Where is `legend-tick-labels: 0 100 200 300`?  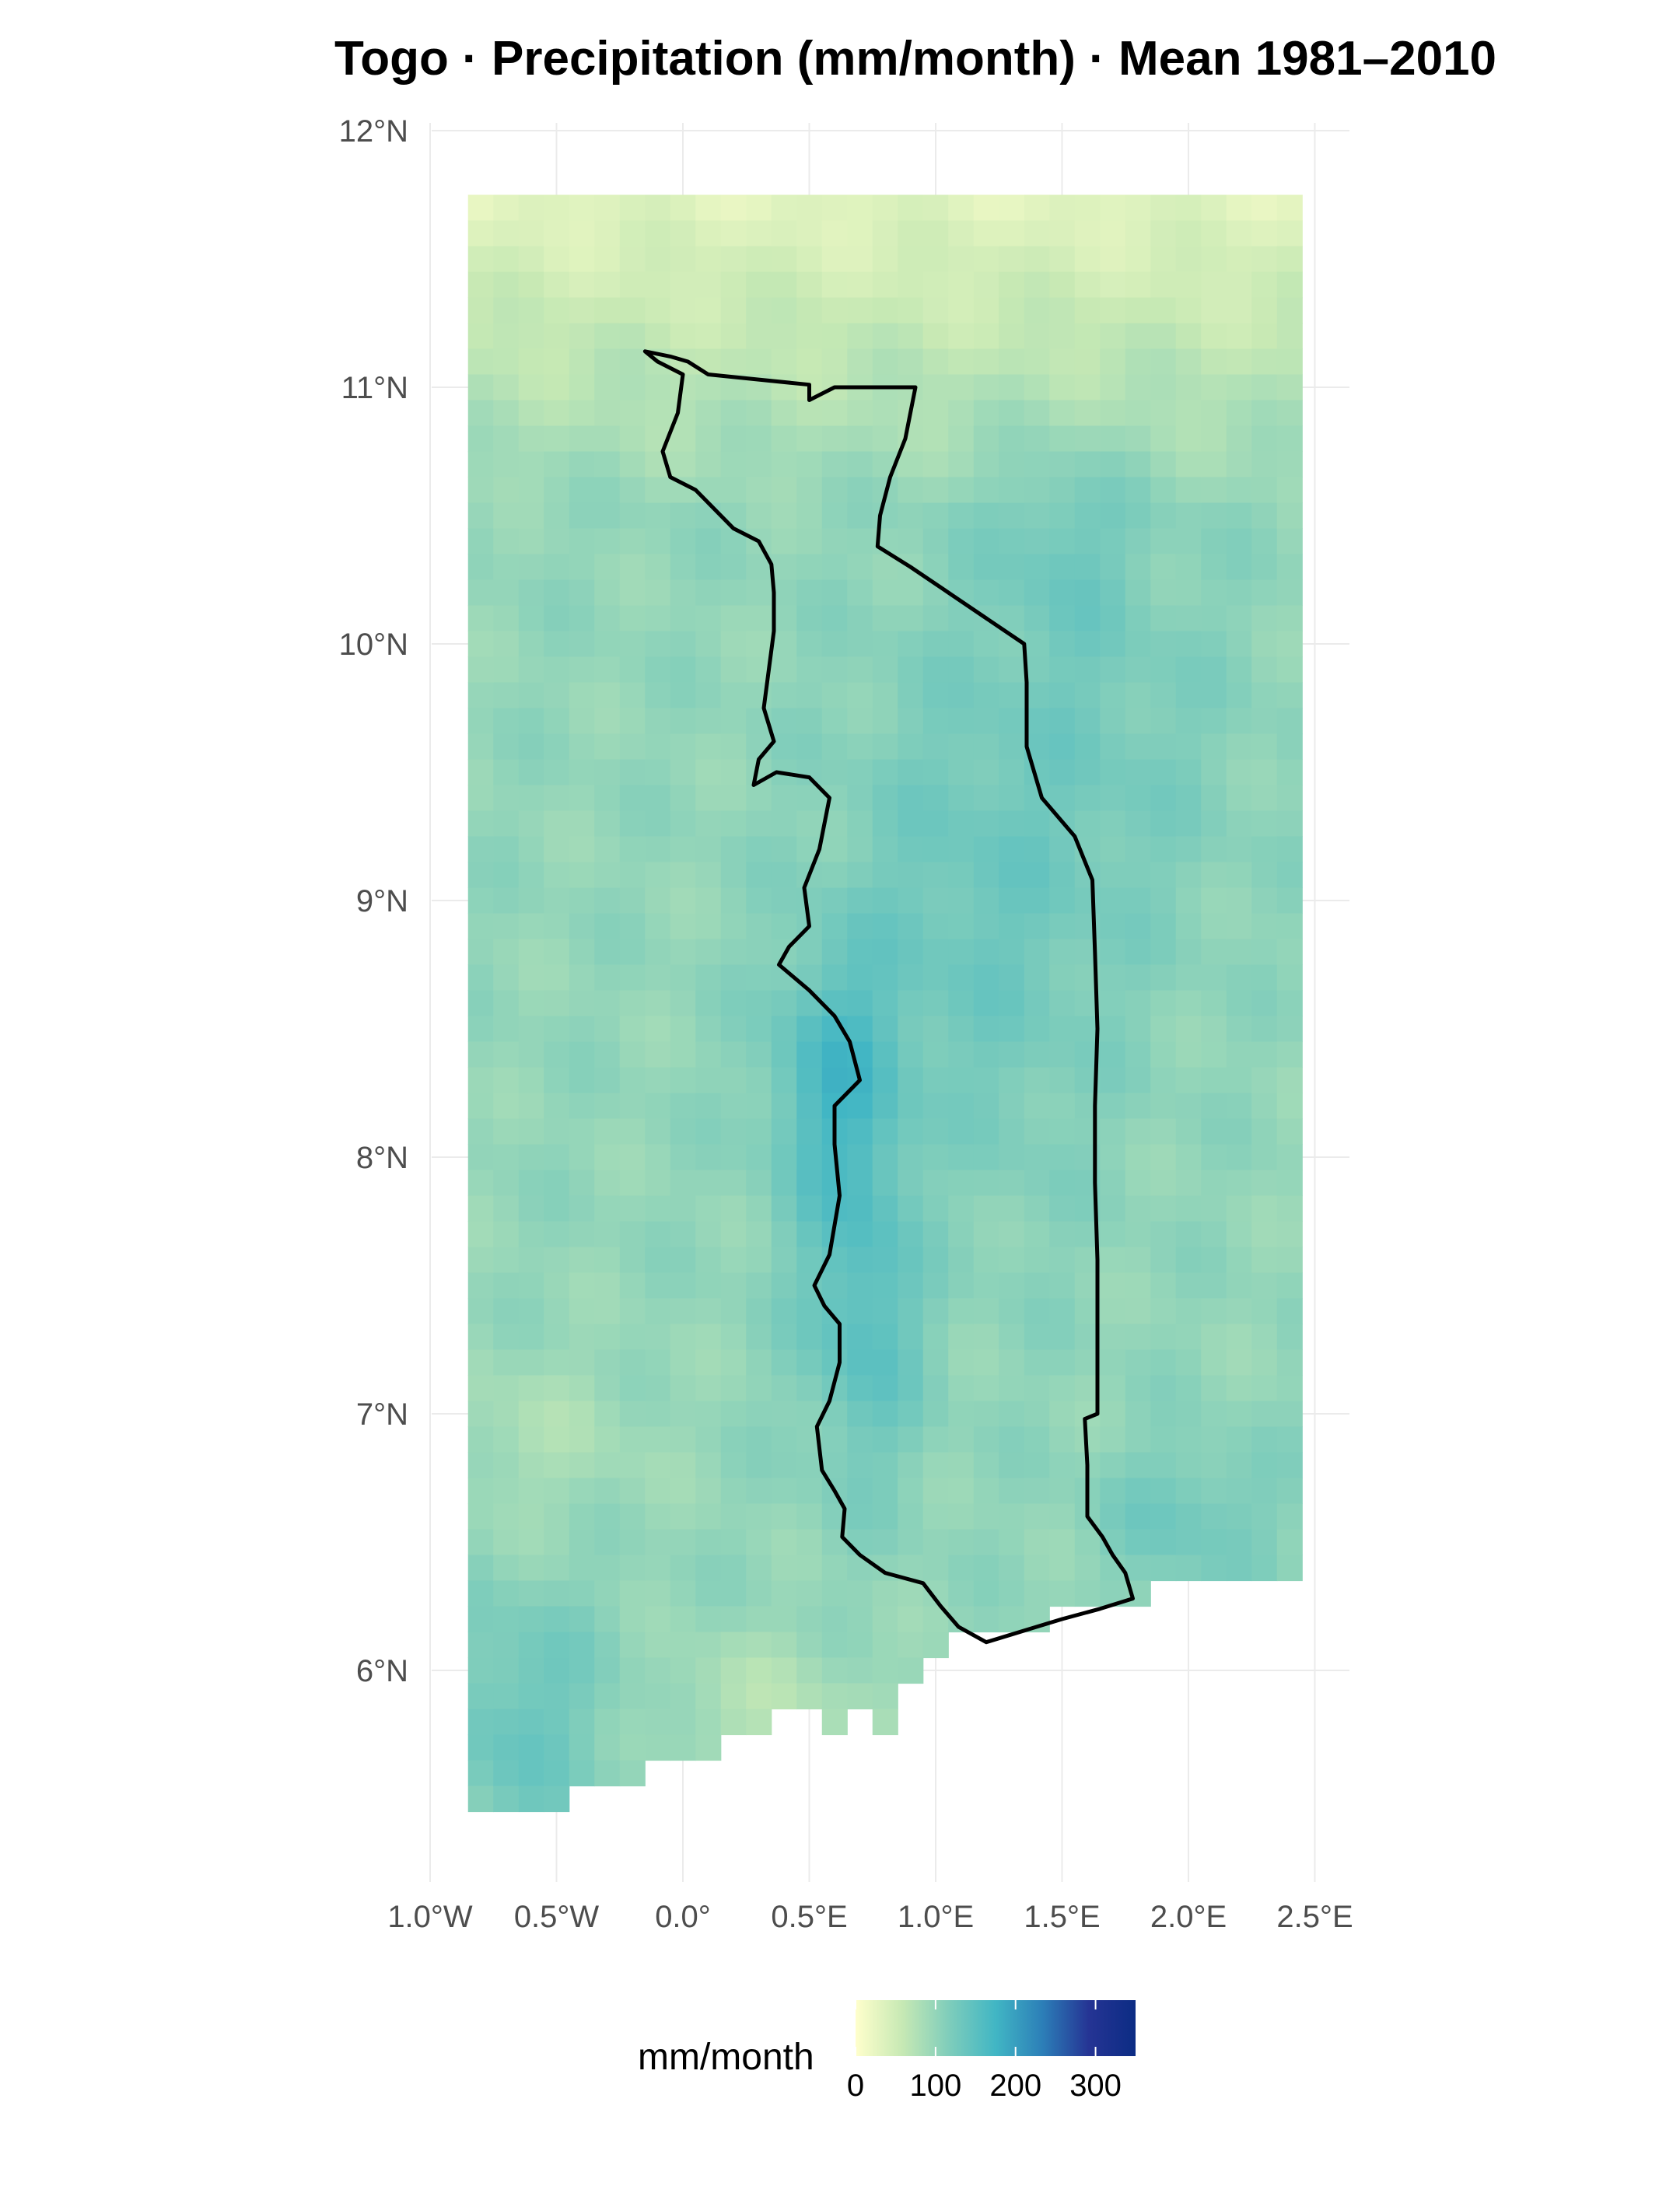
legend-tick-labels: 0 100 200 300 is located at coordinates (1011, 2088).